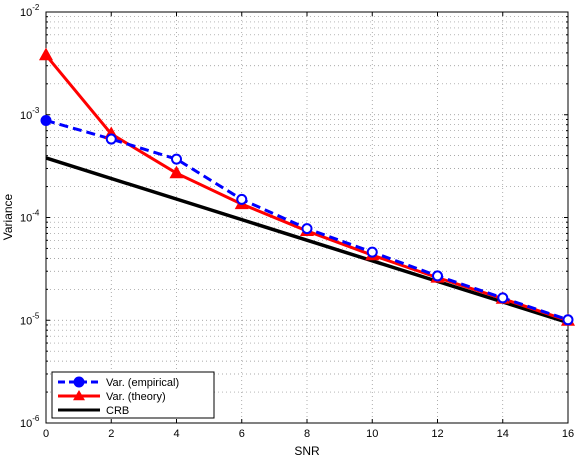 Image resolution: width=581 pixels, height=459 pixels. I want to click on x-tick-label: 14, so click(503, 434).